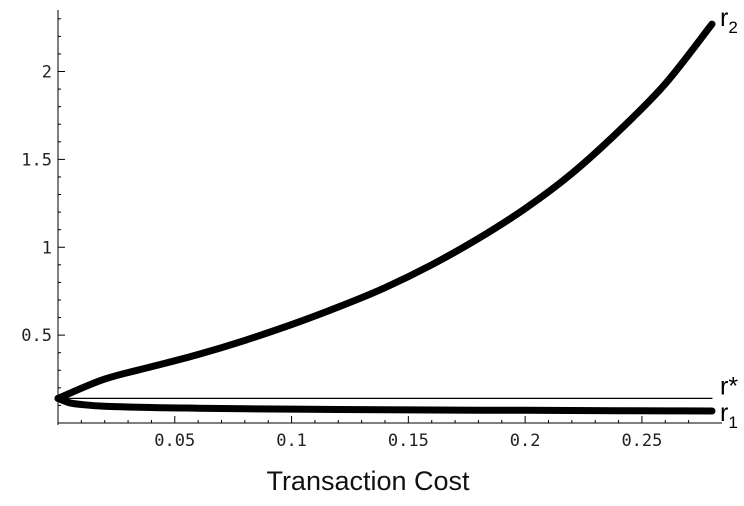 This screenshot has width=744, height=506. I want to click on x-tick-label: 0.2, so click(525, 441).